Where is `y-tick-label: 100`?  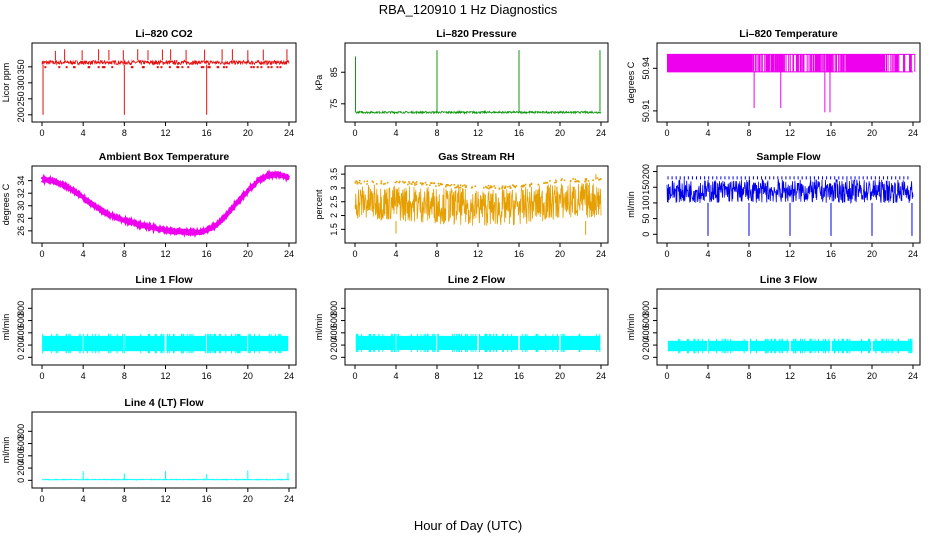 y-tick-label: 100 is located at coordinates (646, 202).